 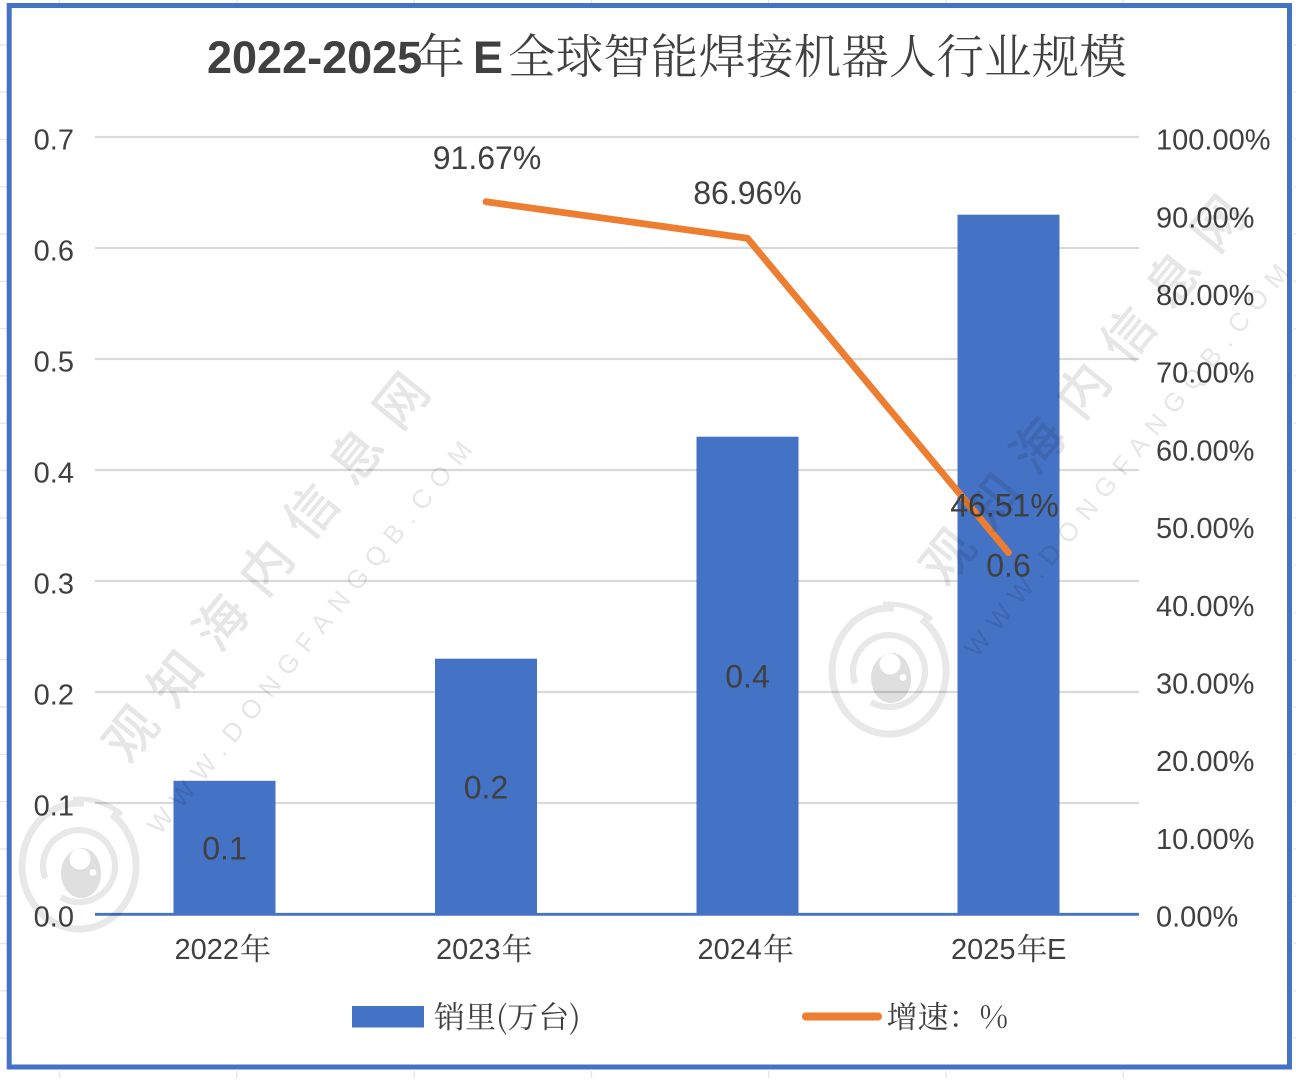 What do you see at coordinates (983, 950) in the screenshot?
I see `svg-text: 2025` at bounding box center [983, 950].